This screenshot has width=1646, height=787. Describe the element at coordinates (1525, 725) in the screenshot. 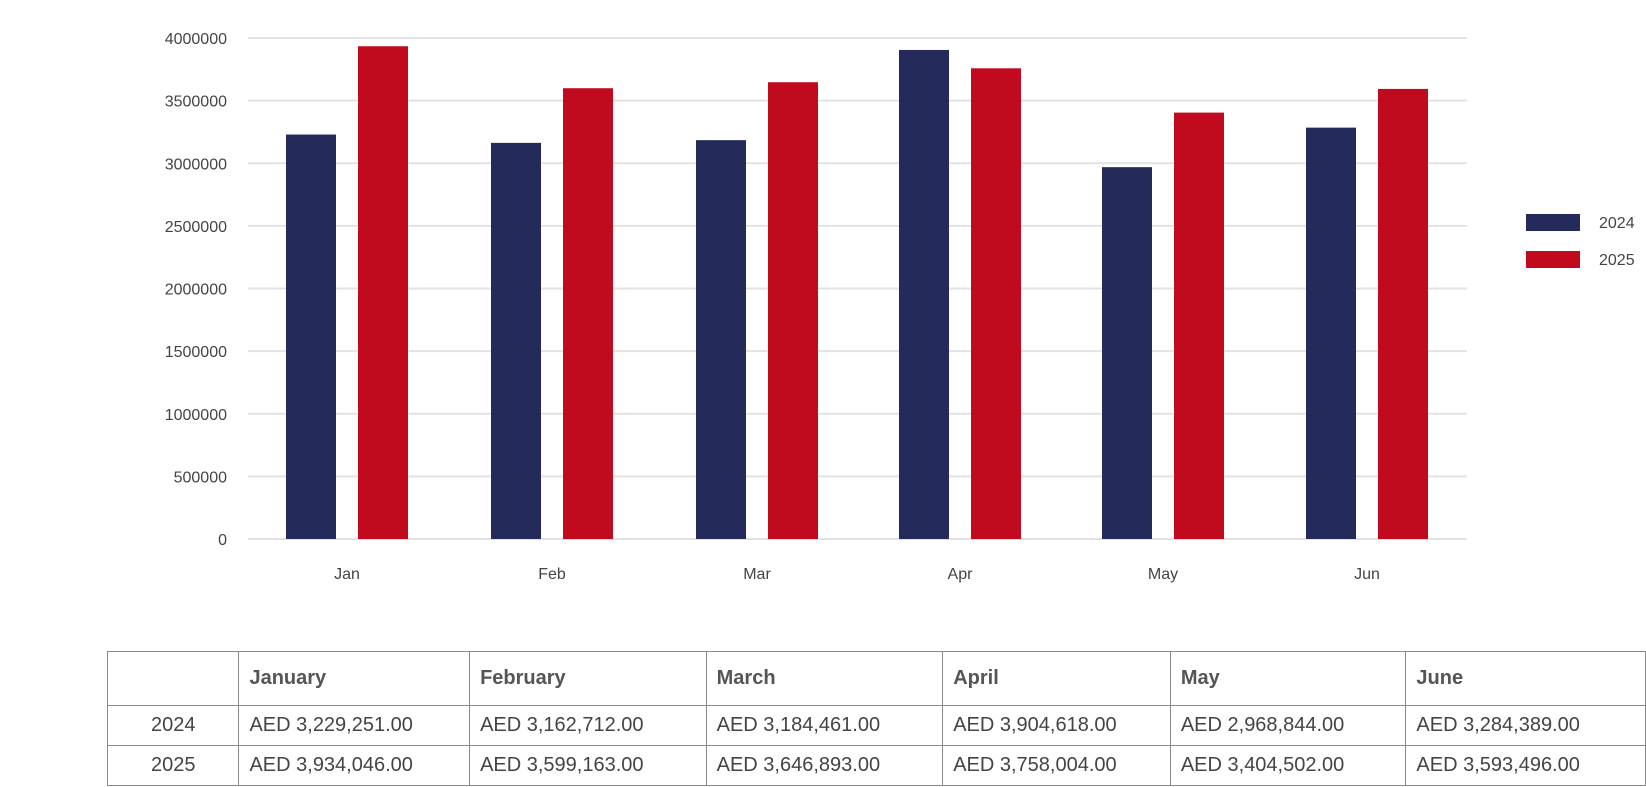

I see `table-cell: AED 3,284,389.00` at that location.